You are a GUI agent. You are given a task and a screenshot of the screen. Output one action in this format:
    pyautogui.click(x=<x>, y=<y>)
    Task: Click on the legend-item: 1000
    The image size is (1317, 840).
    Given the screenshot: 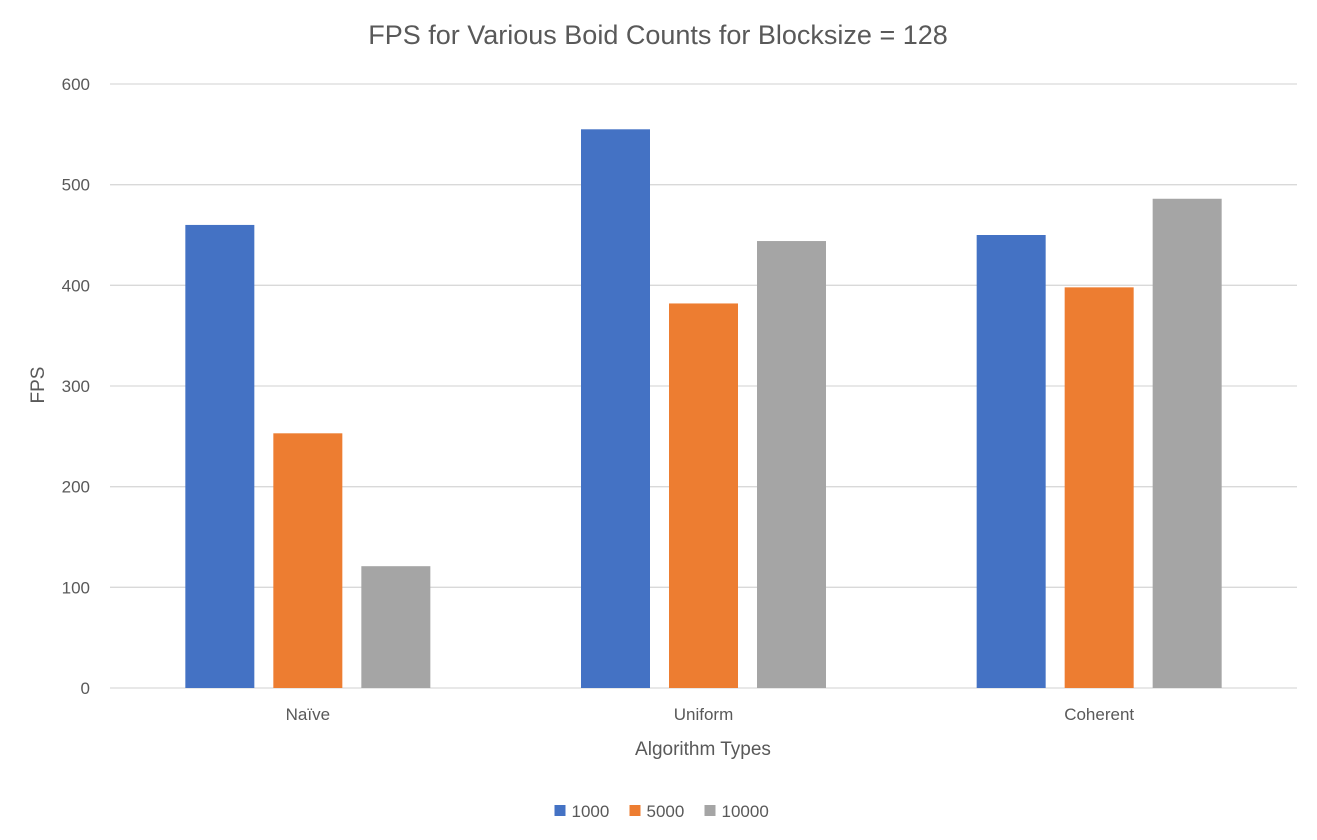 What is the action you would take?
    pyautogui.click(x=582, y=811)
    